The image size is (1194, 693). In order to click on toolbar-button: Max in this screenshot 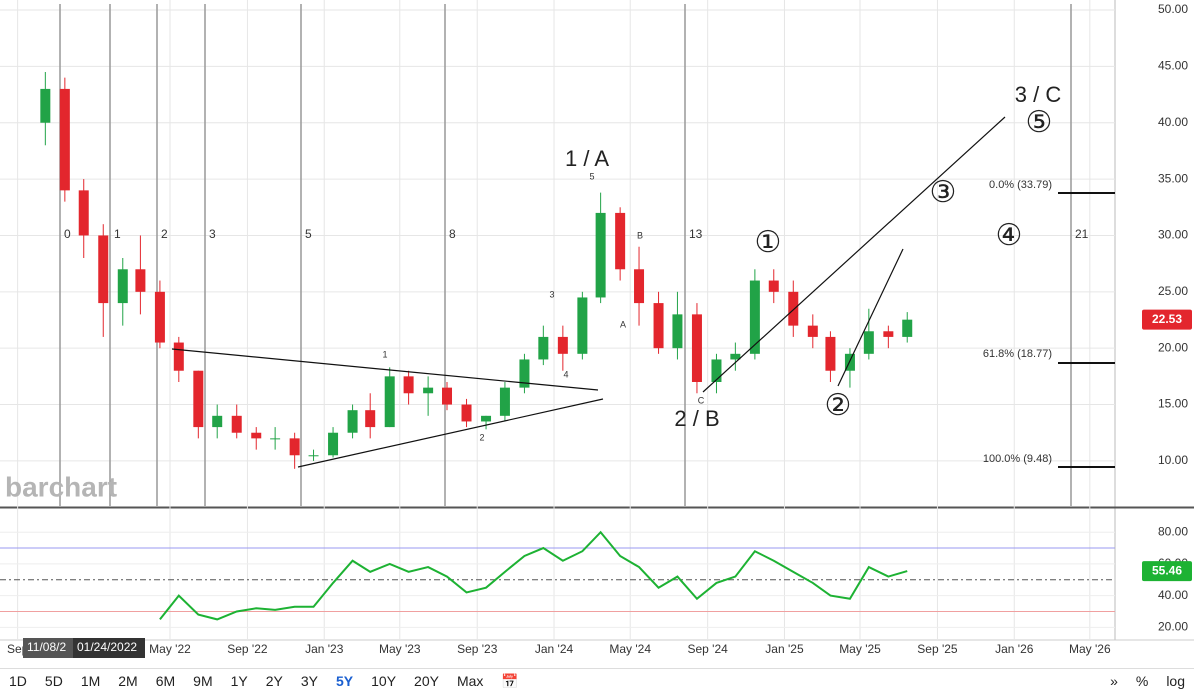, I will do `click(470, 680)`.